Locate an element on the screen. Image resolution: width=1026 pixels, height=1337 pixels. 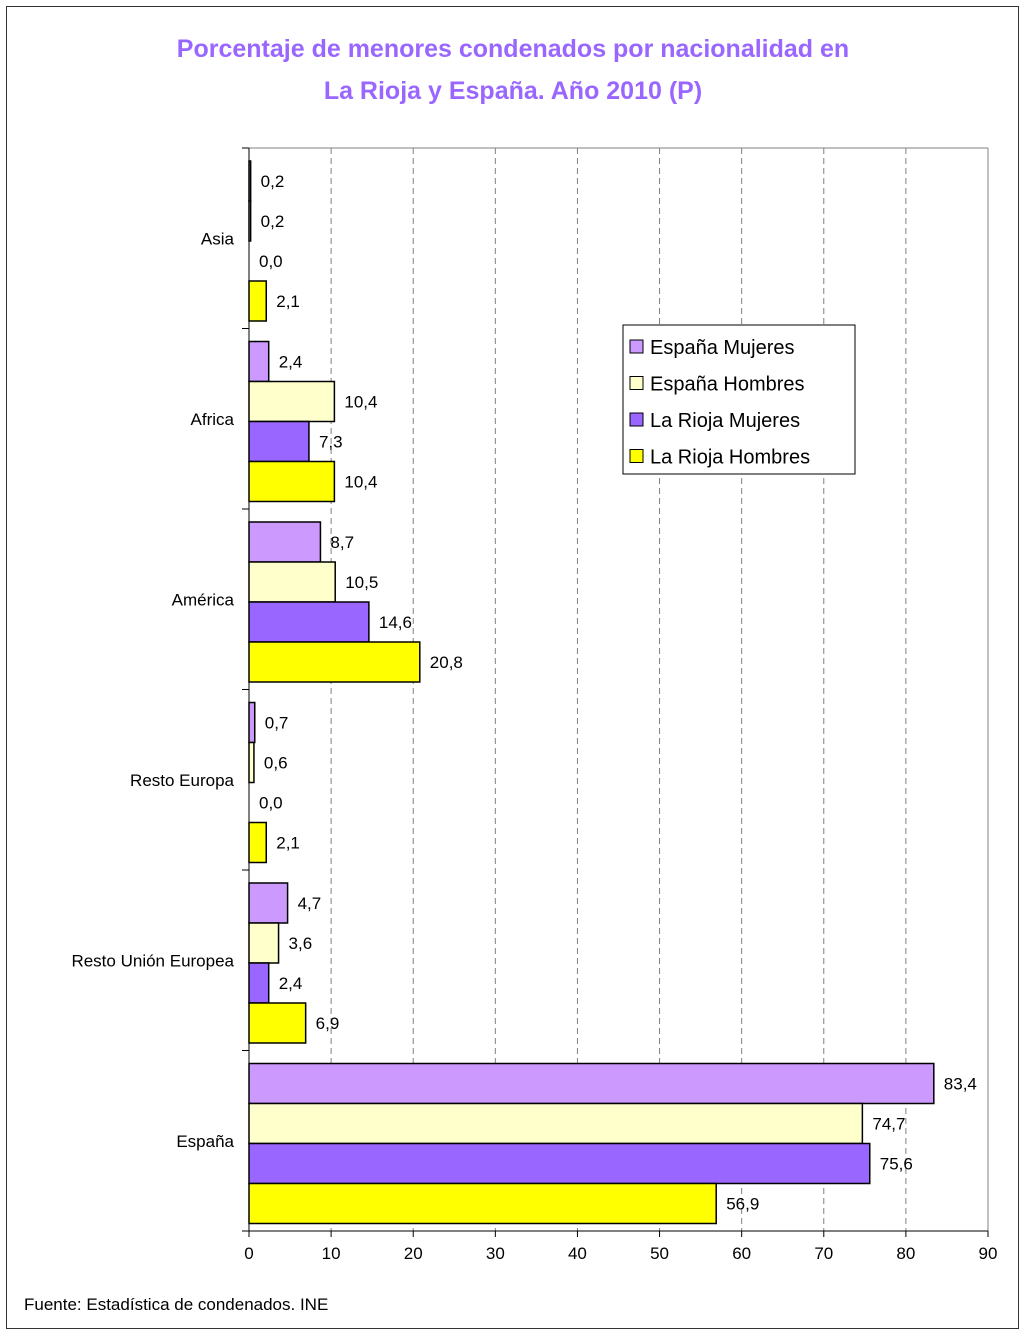
bar-espana-hombres-resto-union-europea is located at coordinates (264, 943).